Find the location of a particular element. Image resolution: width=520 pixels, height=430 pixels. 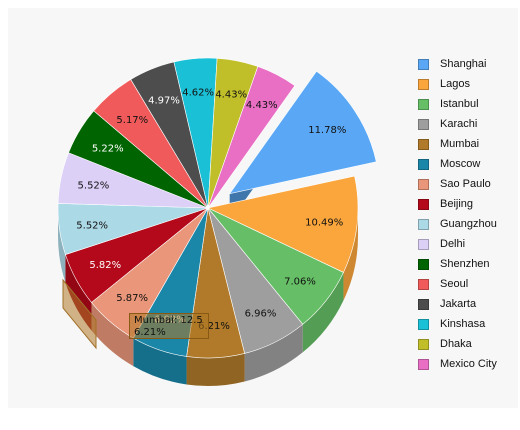

legend-item-seoul: Seoul is located at coordinates (468, 284).